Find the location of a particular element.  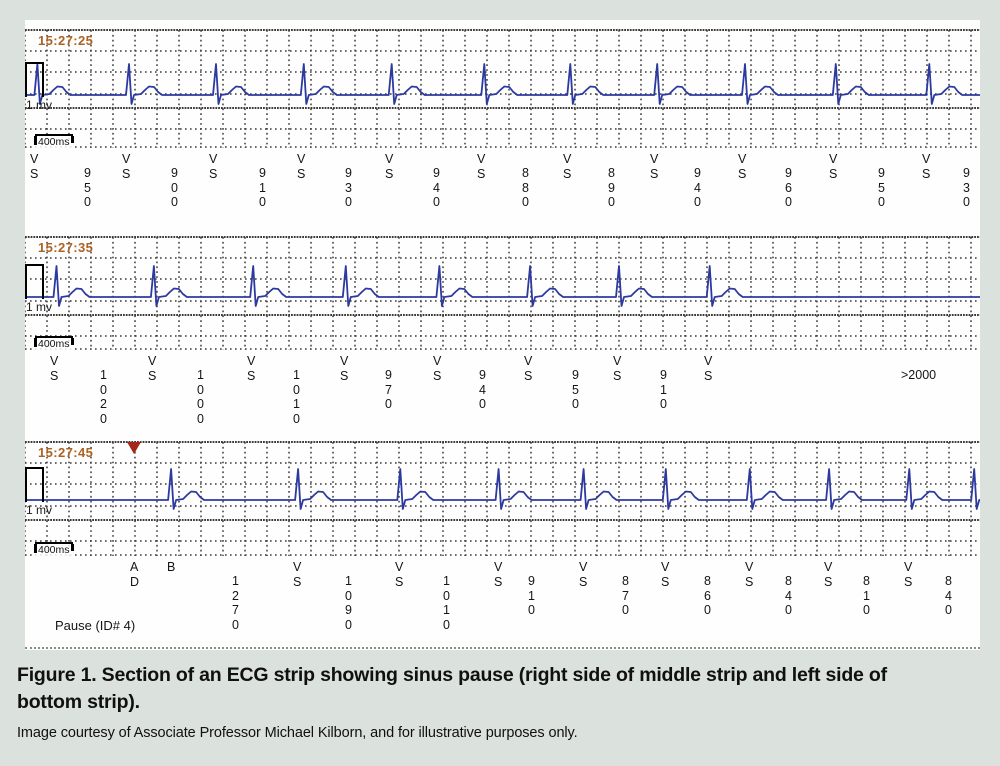

rr-interval-label: 8 9 0 is located at coordinates (611, 187).